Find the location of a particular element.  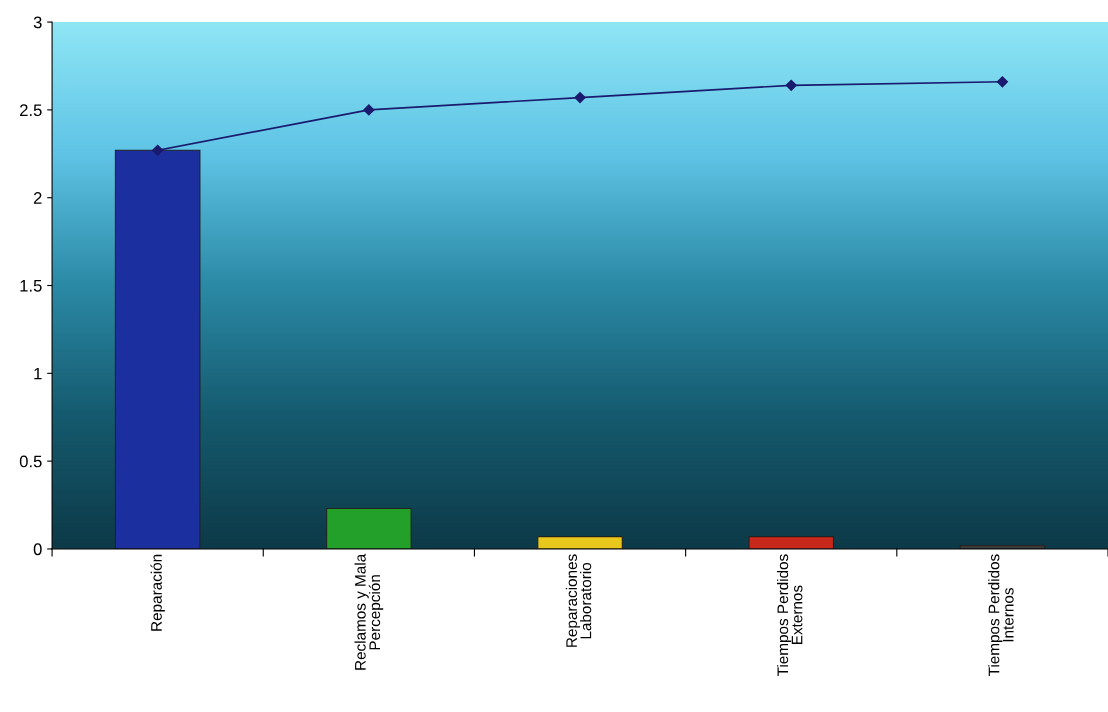

x-tick-label: Reparaciones Laboratorio is located at coordinates (578, 600).